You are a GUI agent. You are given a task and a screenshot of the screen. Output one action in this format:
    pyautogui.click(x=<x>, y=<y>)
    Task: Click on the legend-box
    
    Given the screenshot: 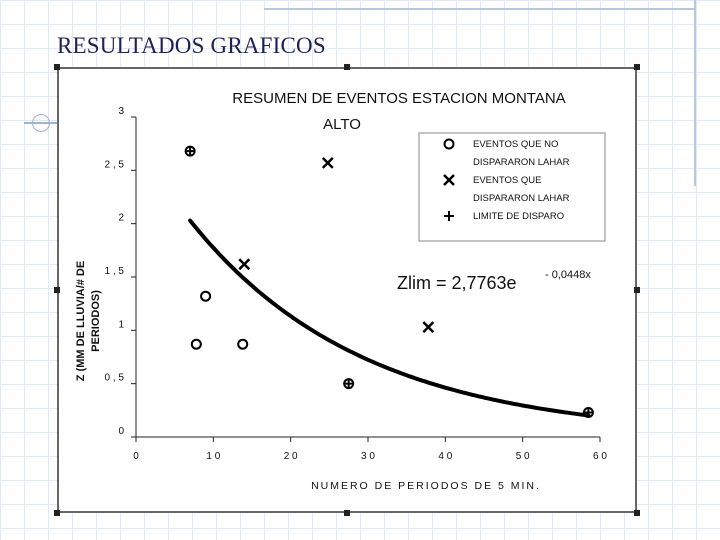 What is the action you would take?
    pyautogui.click(x=512, y=187)
    